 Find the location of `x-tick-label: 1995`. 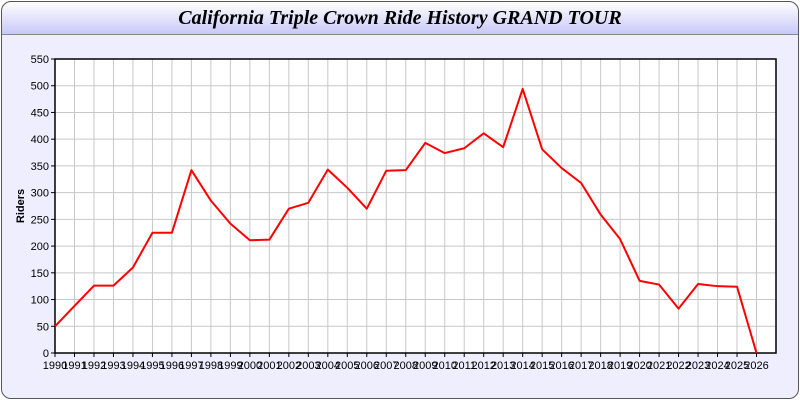

x-tick-label: 1995 is located at coordinates (152, 366).